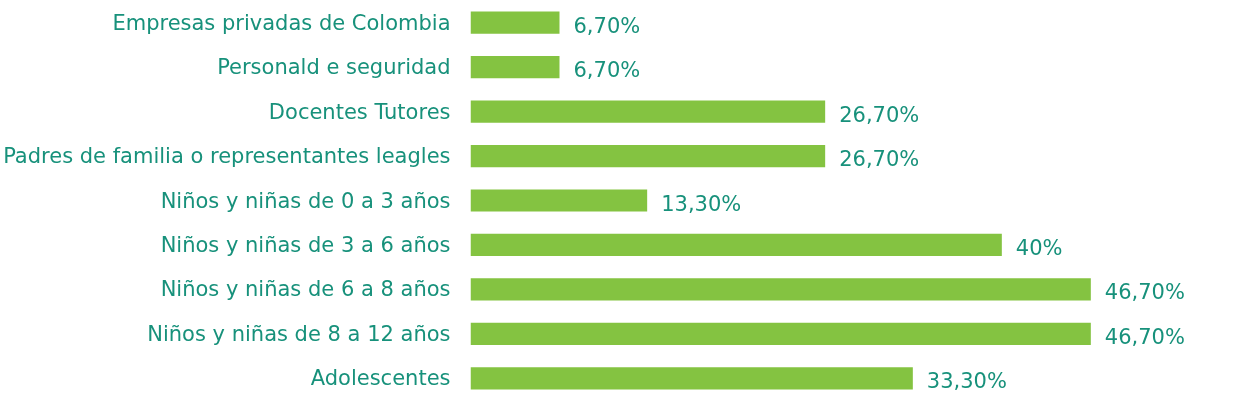 Image resolution: width=1233 pixels, height=400 pixels. Describe the element at coordinates (305, 244) in the screenshot. I see `y-tick-label: Niños y niñas de 3 a 6 años` at that location.